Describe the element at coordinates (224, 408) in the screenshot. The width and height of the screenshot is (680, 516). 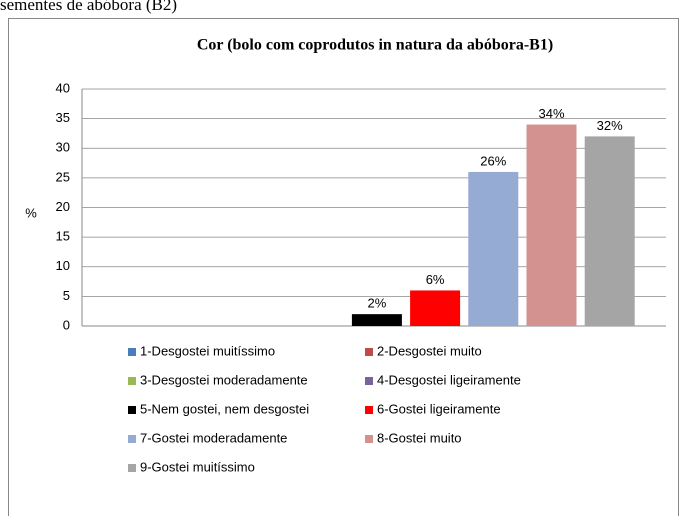
I see `legend-label: 5-Nem gostei, nem desgostei` at that location.